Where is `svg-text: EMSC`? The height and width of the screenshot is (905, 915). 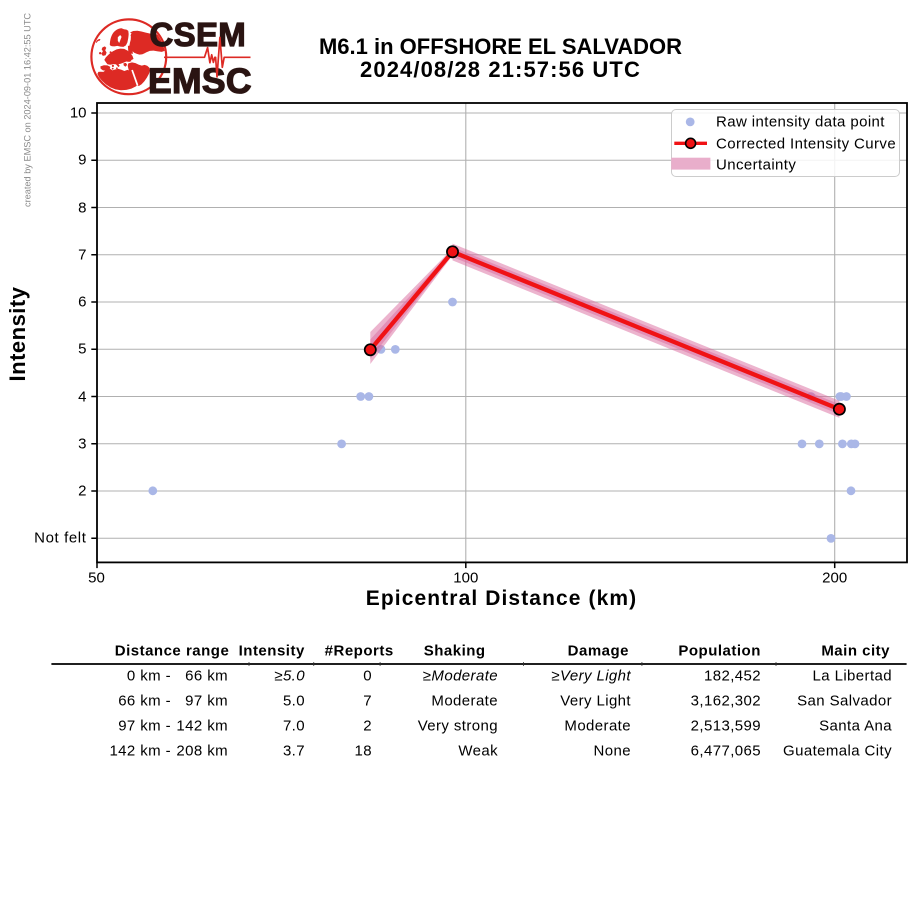 svg-text: EMSC is located at coordinates (200, 81).